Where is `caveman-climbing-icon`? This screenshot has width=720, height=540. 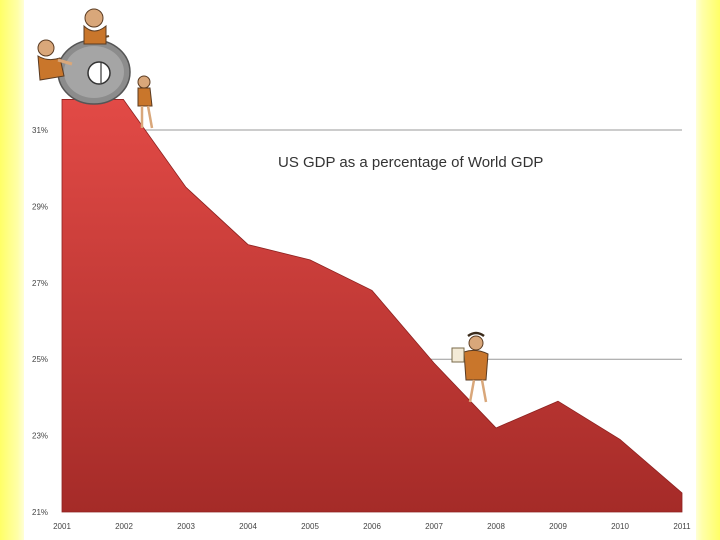
caveman-climbing-icon is located at coordinates (470, 367).